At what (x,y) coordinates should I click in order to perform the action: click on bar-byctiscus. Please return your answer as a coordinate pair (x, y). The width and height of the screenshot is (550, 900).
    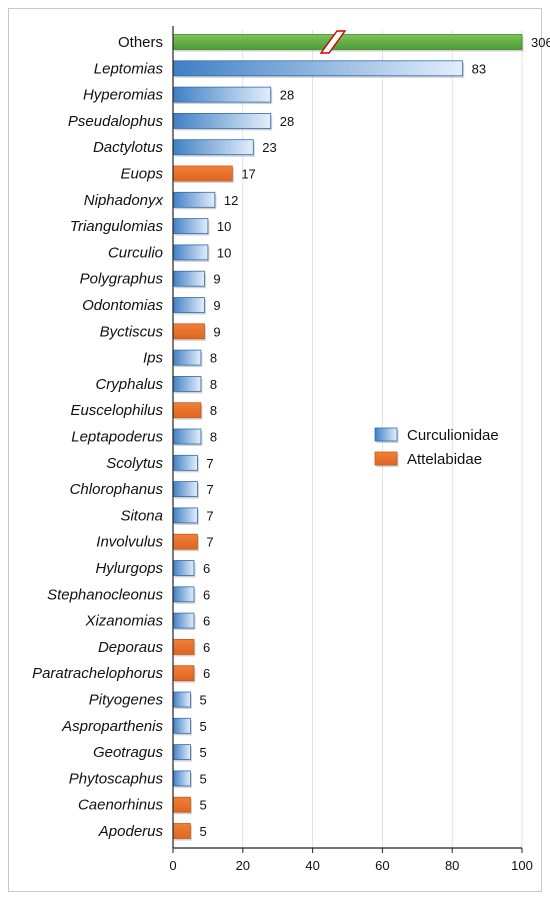
    Looking at the image, I should click on (188, 331).